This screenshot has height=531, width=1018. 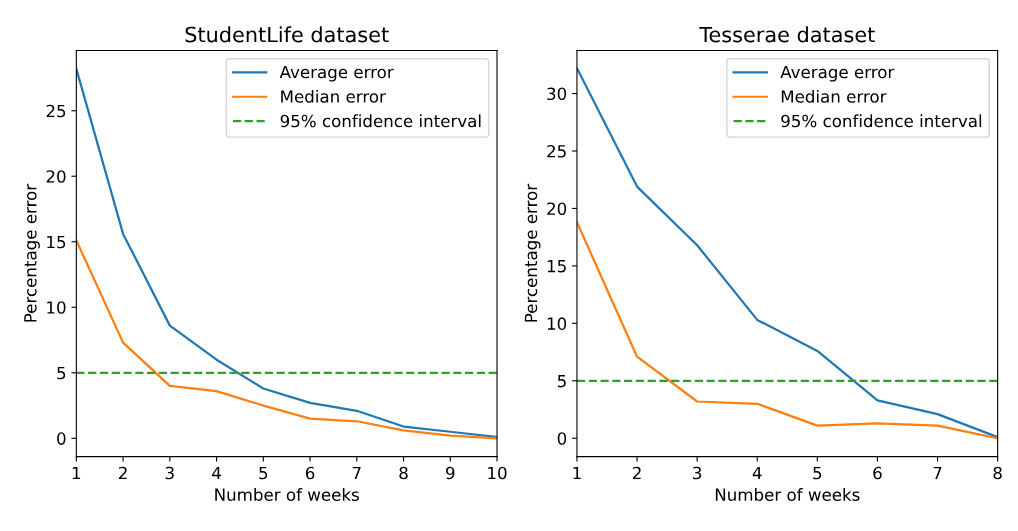 I want to click on chart-title: Tesserae dataset, so click(x=787, y=34).